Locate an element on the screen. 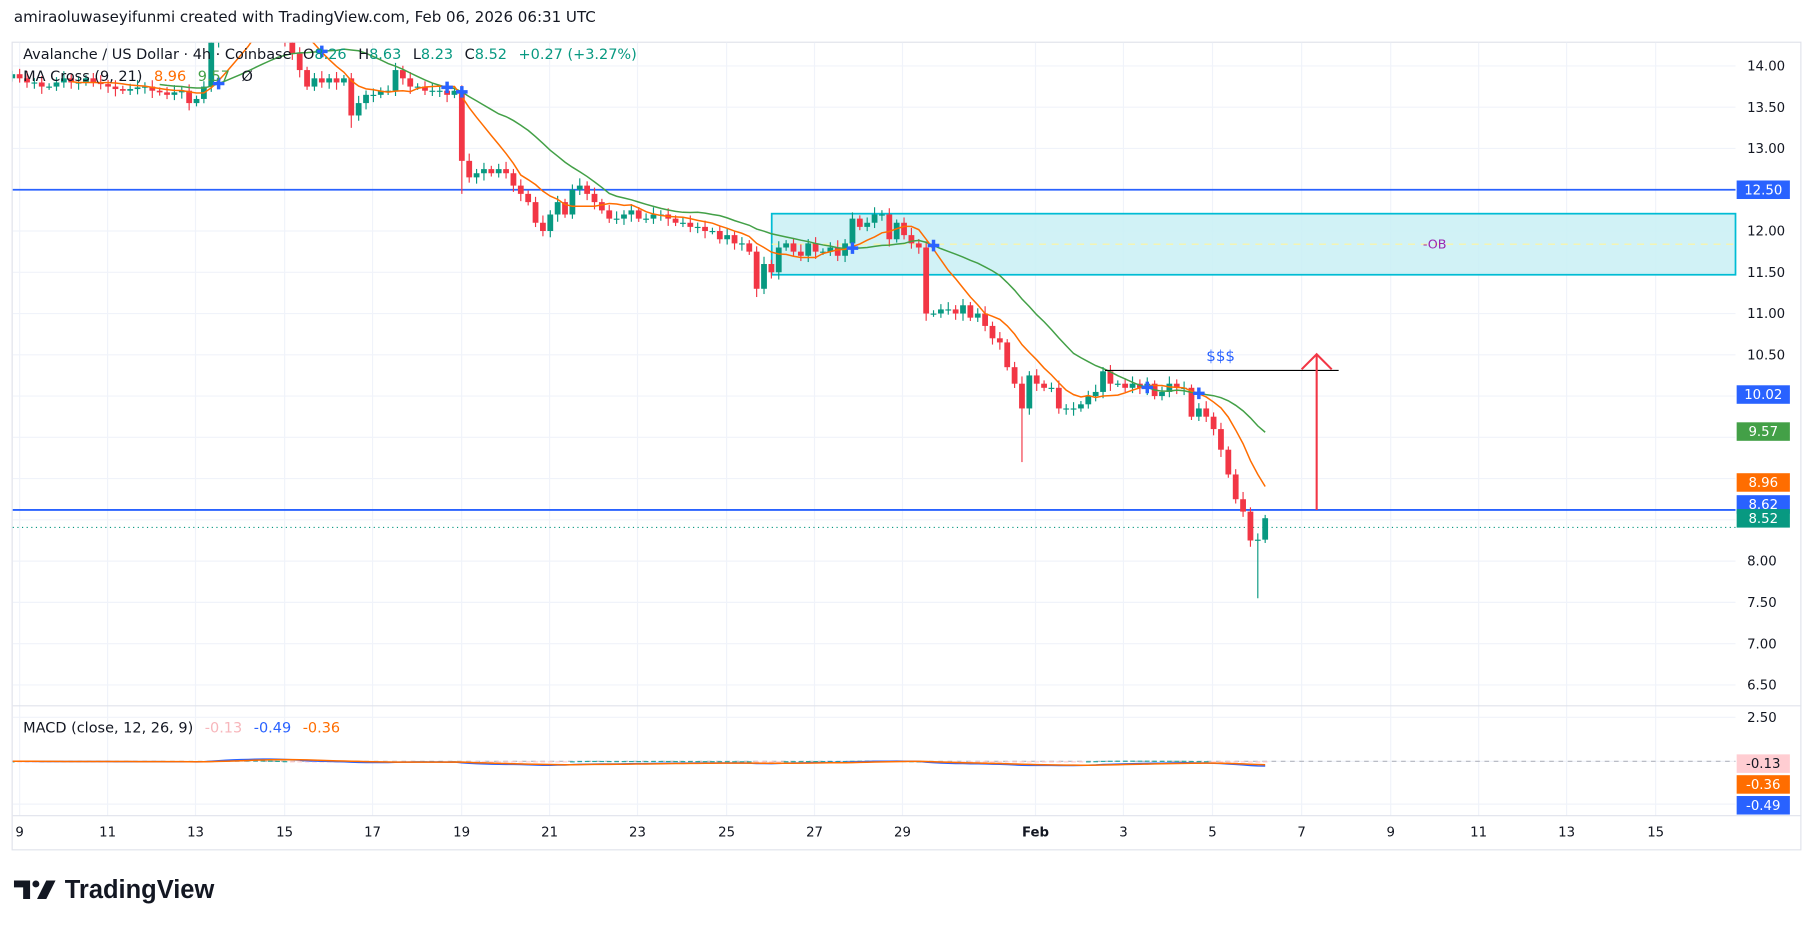 Image resolution: width=1814 pixels, height=926 pixels. macd-signal-value: -0.36 is located at coordinates (321, 727).